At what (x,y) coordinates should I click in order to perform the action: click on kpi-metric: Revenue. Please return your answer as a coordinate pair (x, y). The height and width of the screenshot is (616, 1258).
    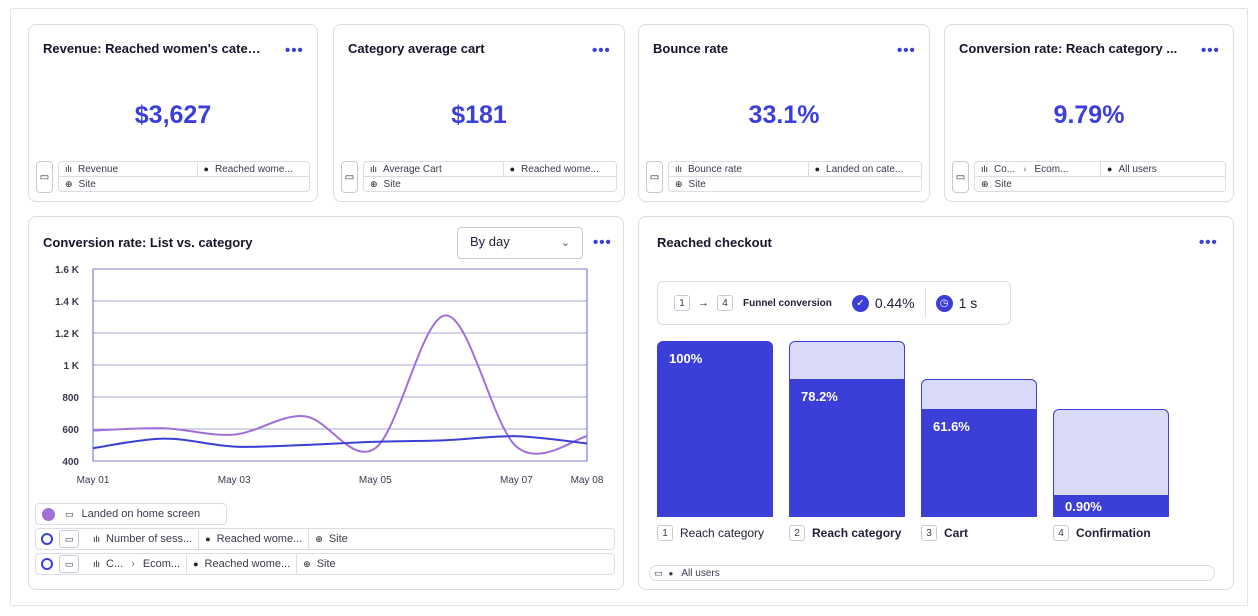
    Looking at the image, I should click on (98, 169).